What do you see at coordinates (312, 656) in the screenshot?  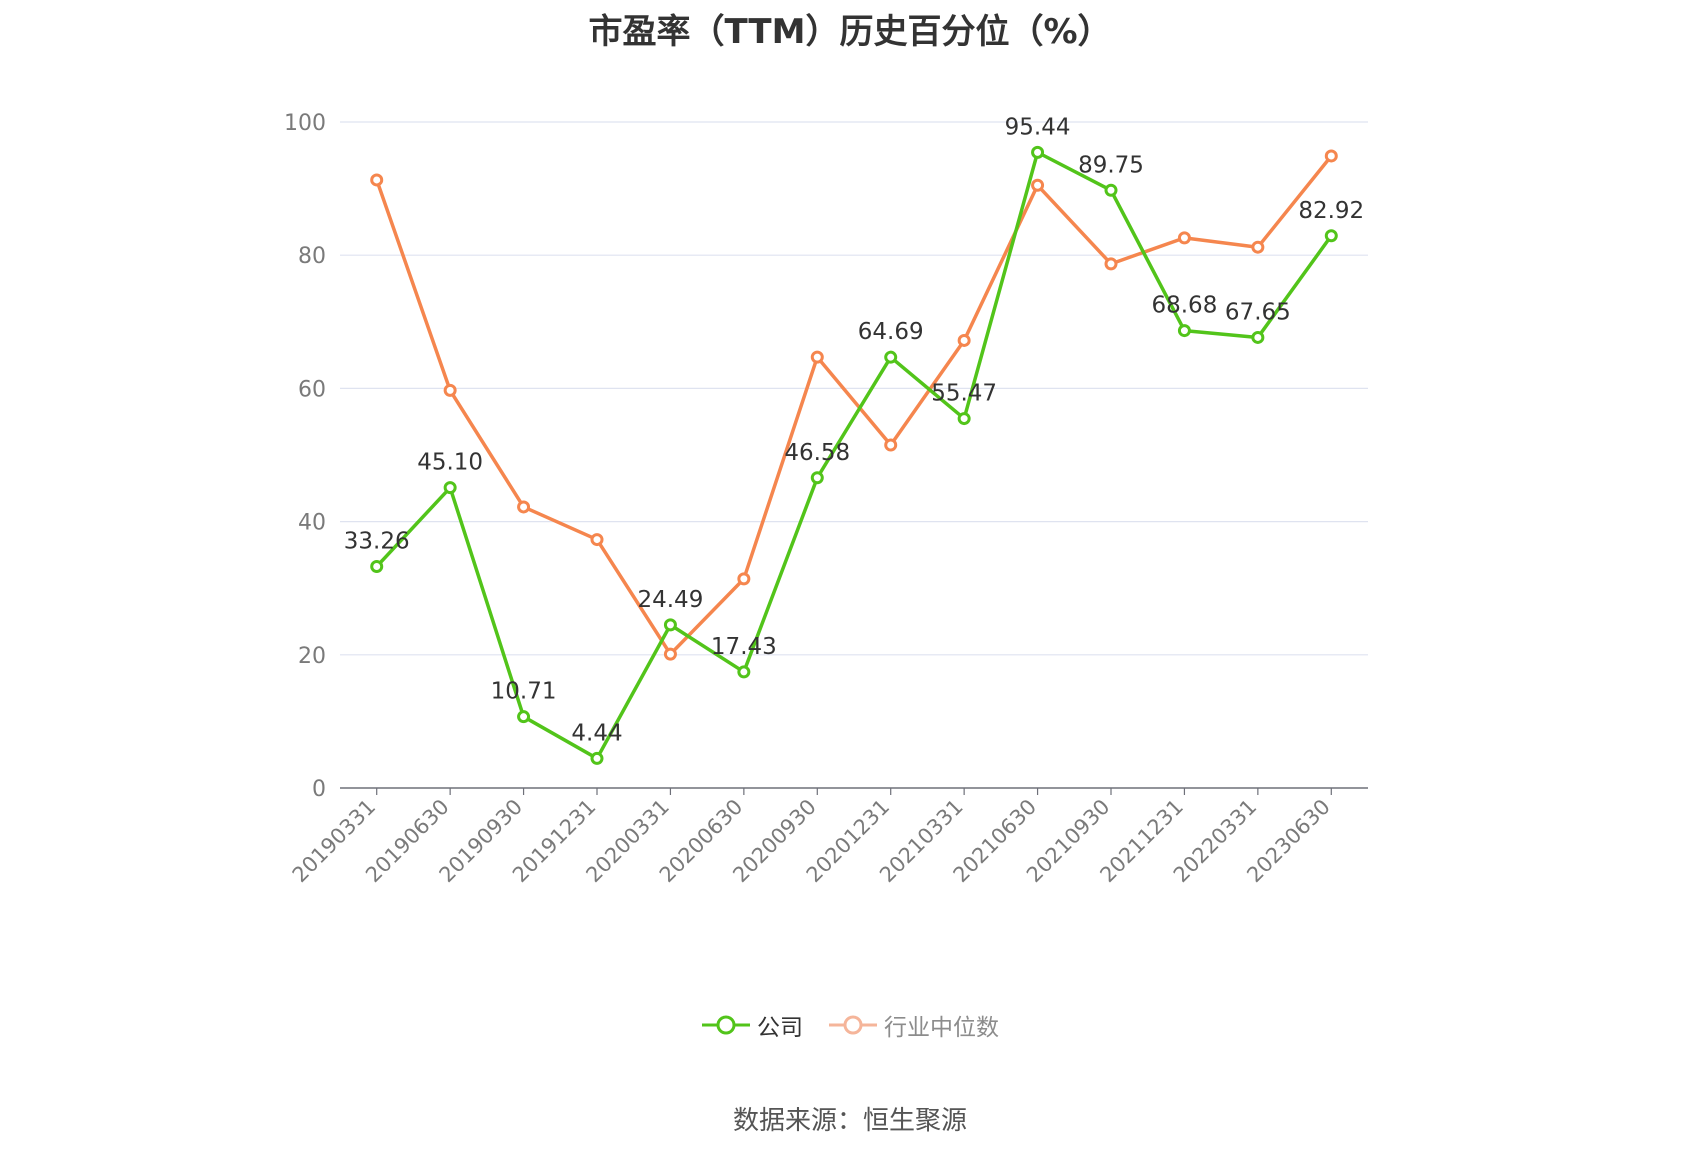 I see `y-tick-label: 20` at bounding box center [312, 656].